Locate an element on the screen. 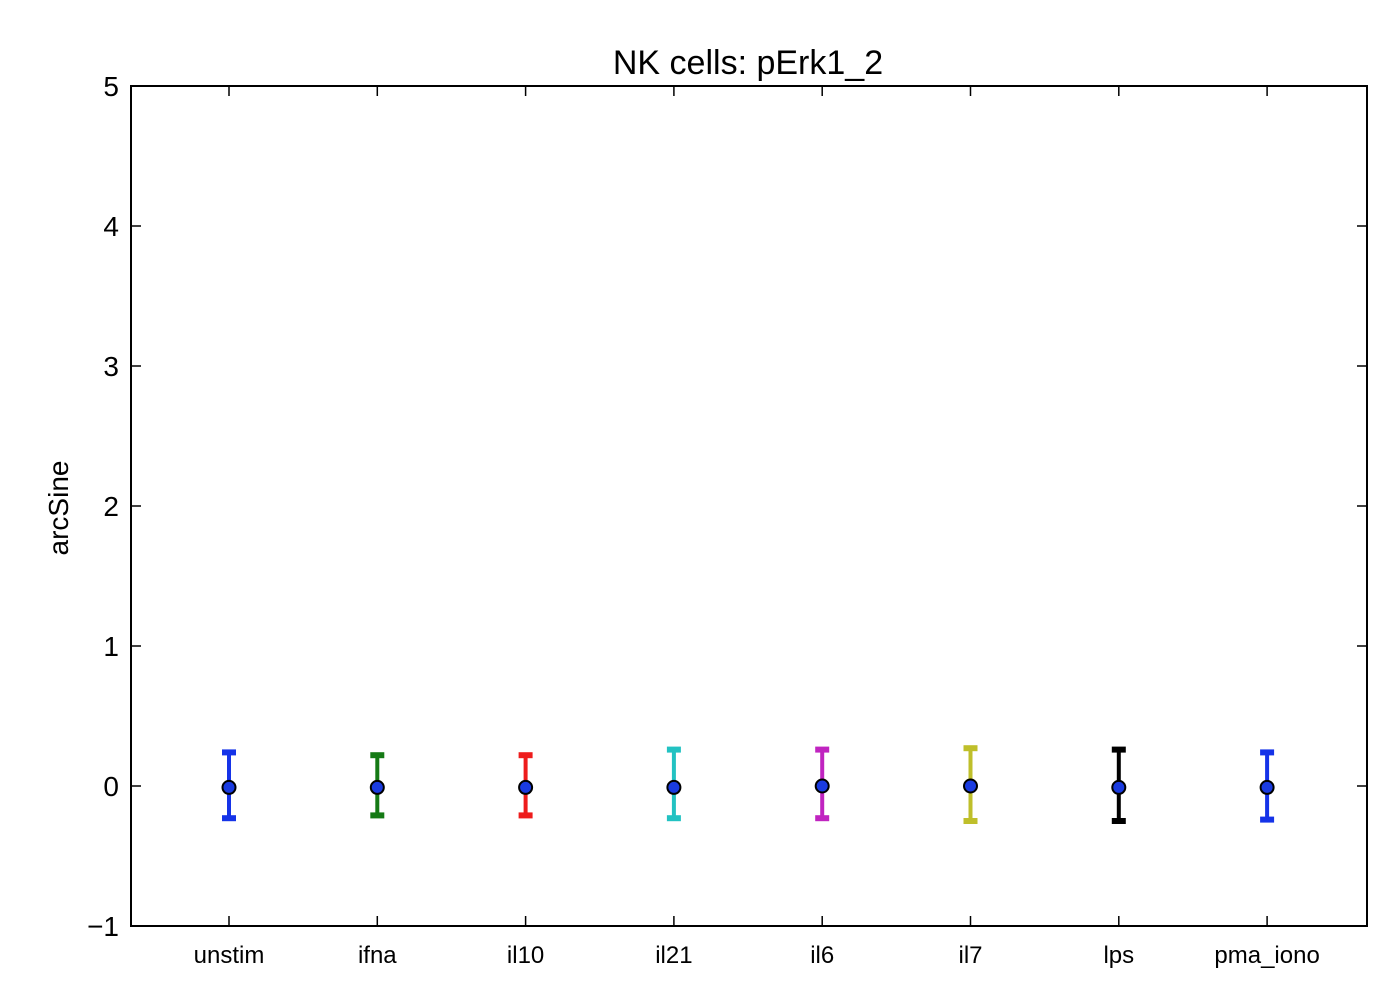 The width and height of the screenshot is (1400, 1000). y-tick-label: 1 is located at coordinates (111, 646).